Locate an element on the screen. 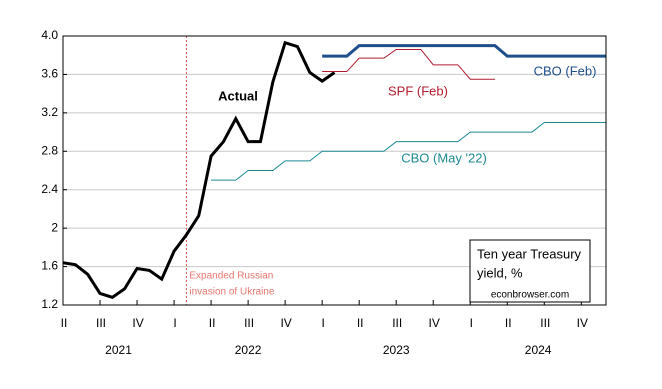  x-group-label: 2023 is located at coordinates (396, 350).